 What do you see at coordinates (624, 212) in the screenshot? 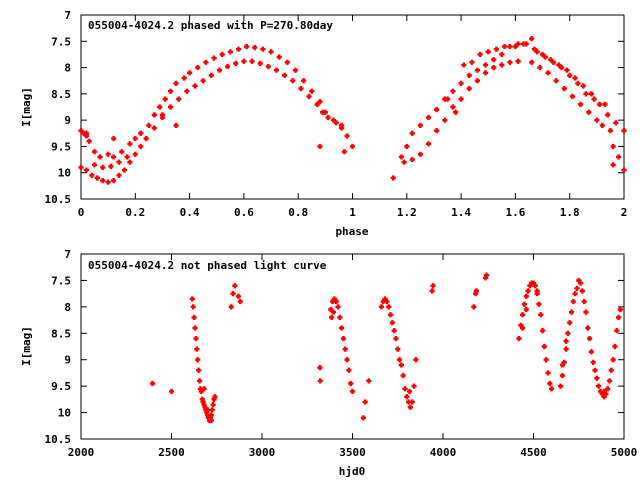
I see `x-tick-label: 2` at bounding box center [624, 212].